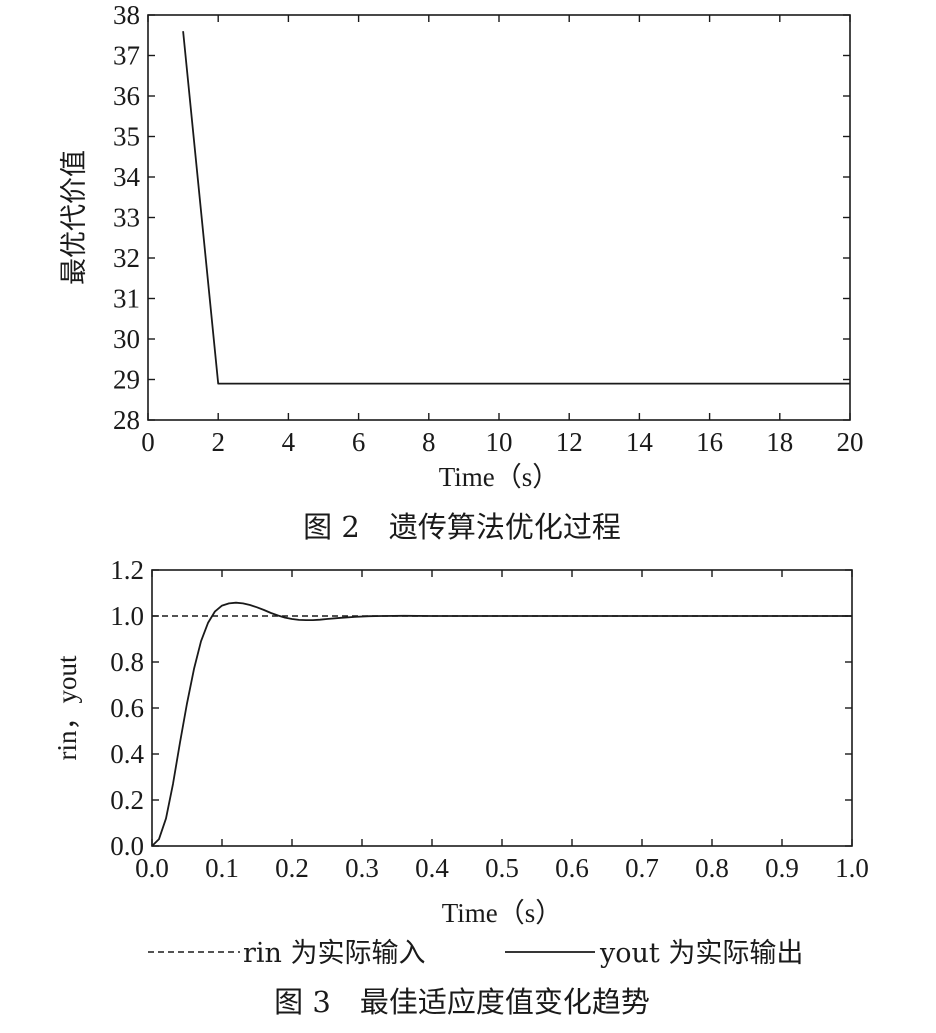 This screenshot has width=936, height=1033. Describe the element at coordinates (148, 442) in the screenshot. I see `x-tick-label: 0` at that location.